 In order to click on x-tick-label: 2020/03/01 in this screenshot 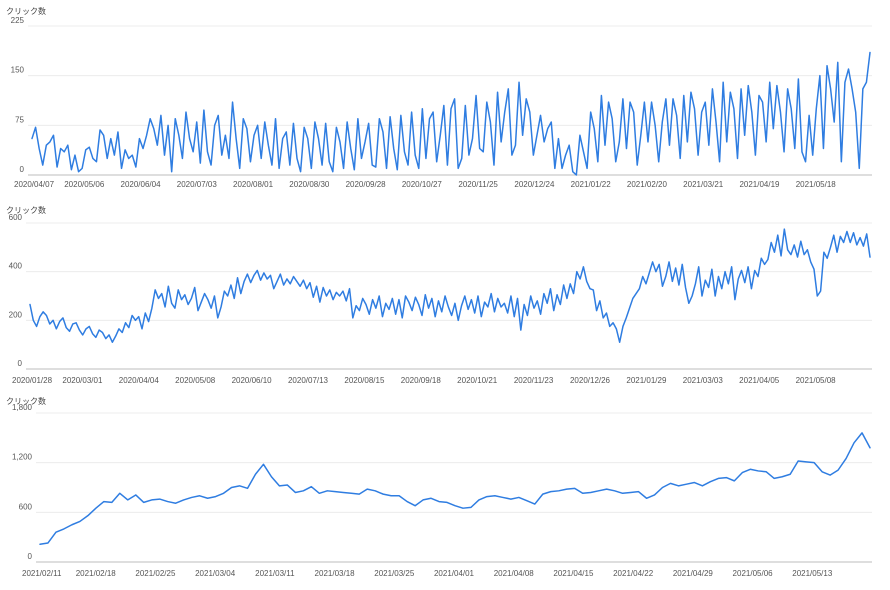, I will do `click(82, 380)`.